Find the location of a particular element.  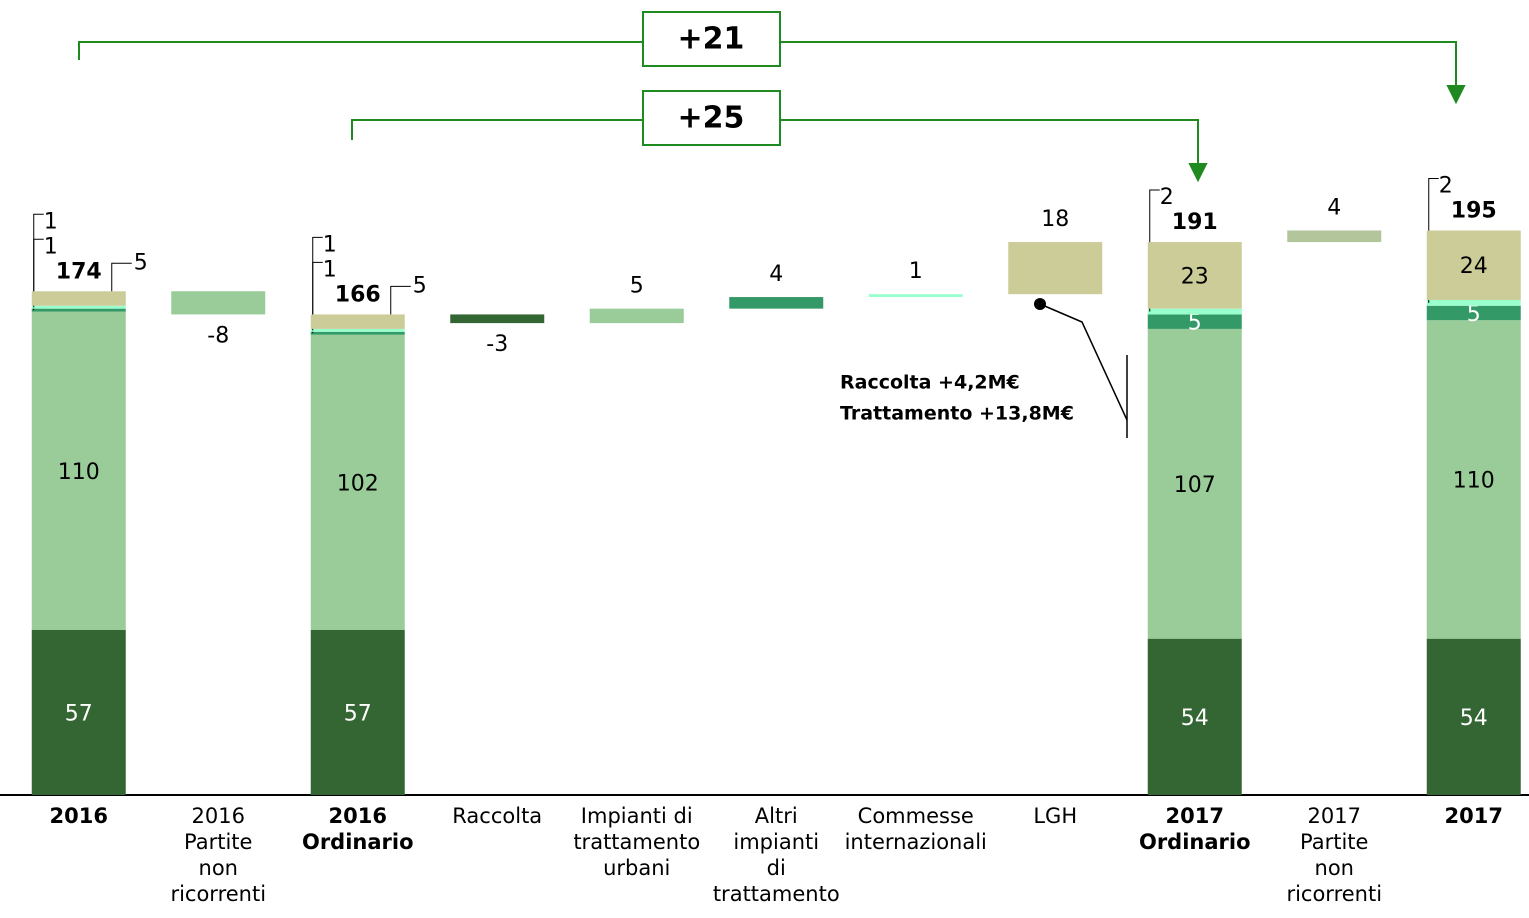

segment-label: 24 is located at coordinates (1474, 266).